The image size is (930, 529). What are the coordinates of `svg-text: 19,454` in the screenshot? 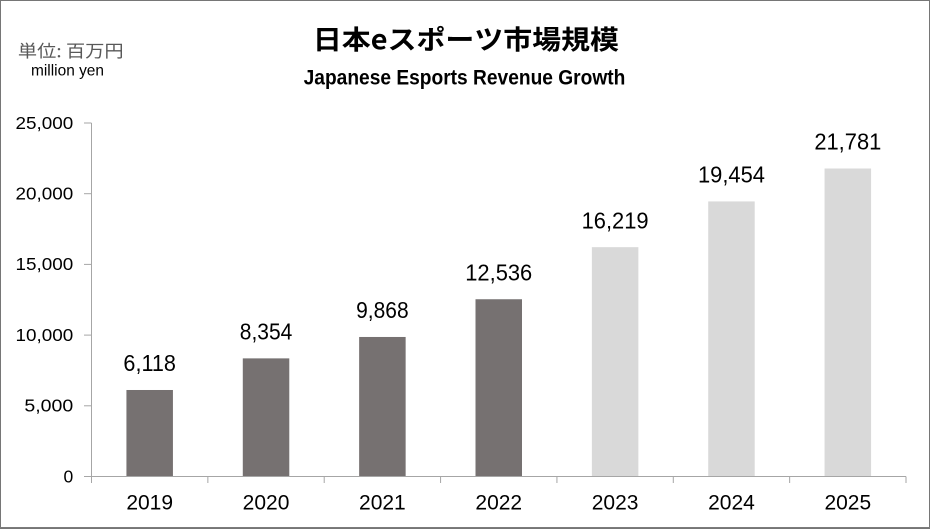 It's located at (731, 175).